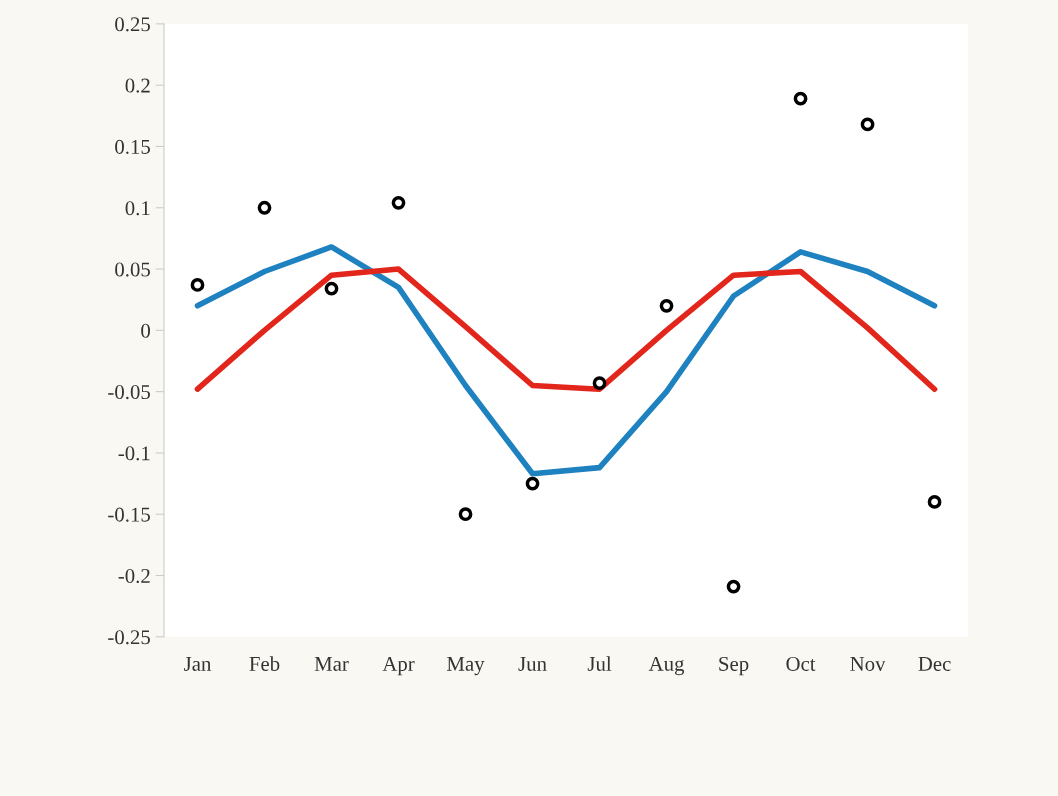 This screenshot has width=1058, height=796. Describe the element at coordinates (532, 664) in the screenshot. I see `x-tick-label: Jun` at that location.